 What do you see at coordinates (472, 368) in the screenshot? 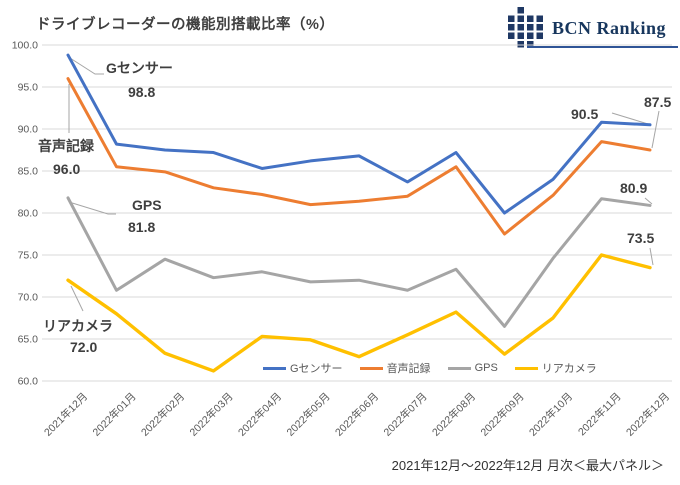
I see `legend-item-gps: GPS` at bounding box center [472, 368].